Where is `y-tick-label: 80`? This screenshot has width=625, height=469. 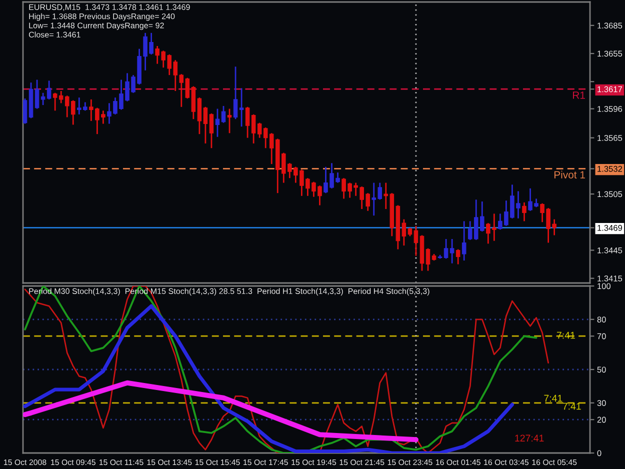
y-tick-label: 80 is located at coordinates (601, 319).